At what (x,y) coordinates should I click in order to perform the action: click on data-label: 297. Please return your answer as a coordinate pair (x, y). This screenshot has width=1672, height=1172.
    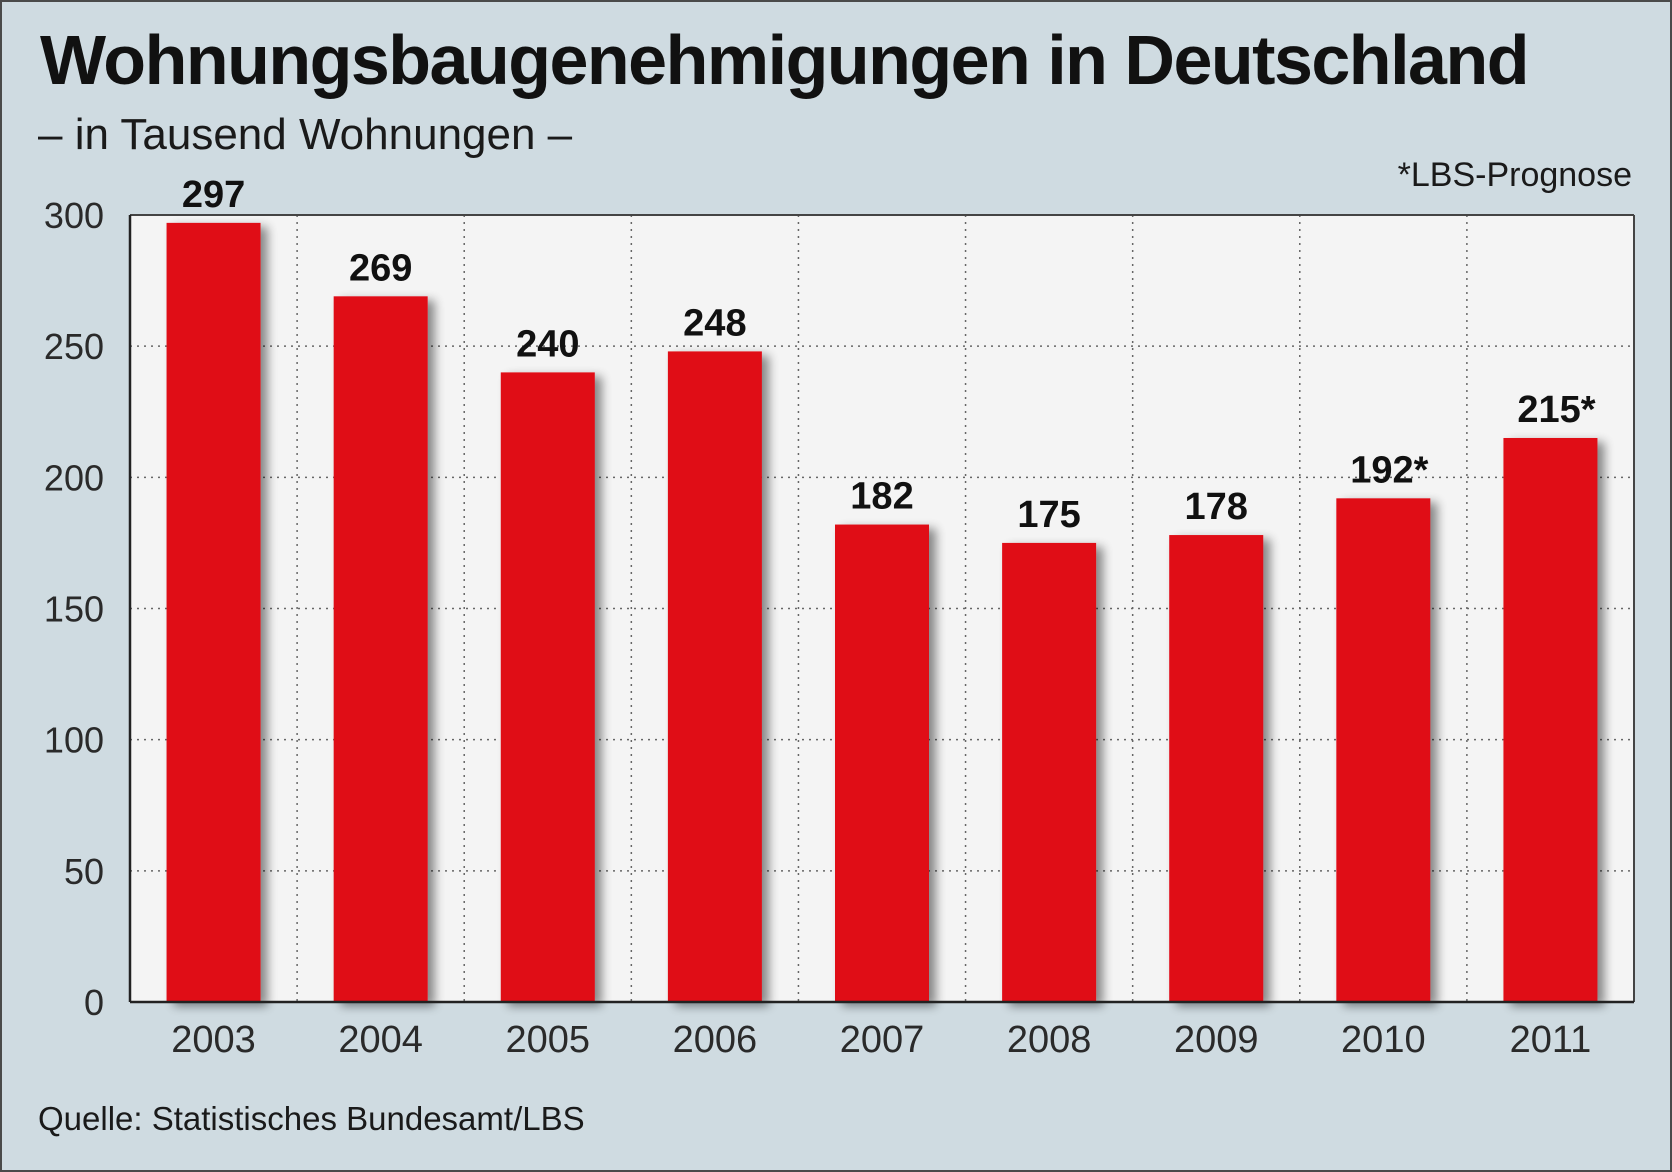
    Looking at the image, I should click on (213, 195).